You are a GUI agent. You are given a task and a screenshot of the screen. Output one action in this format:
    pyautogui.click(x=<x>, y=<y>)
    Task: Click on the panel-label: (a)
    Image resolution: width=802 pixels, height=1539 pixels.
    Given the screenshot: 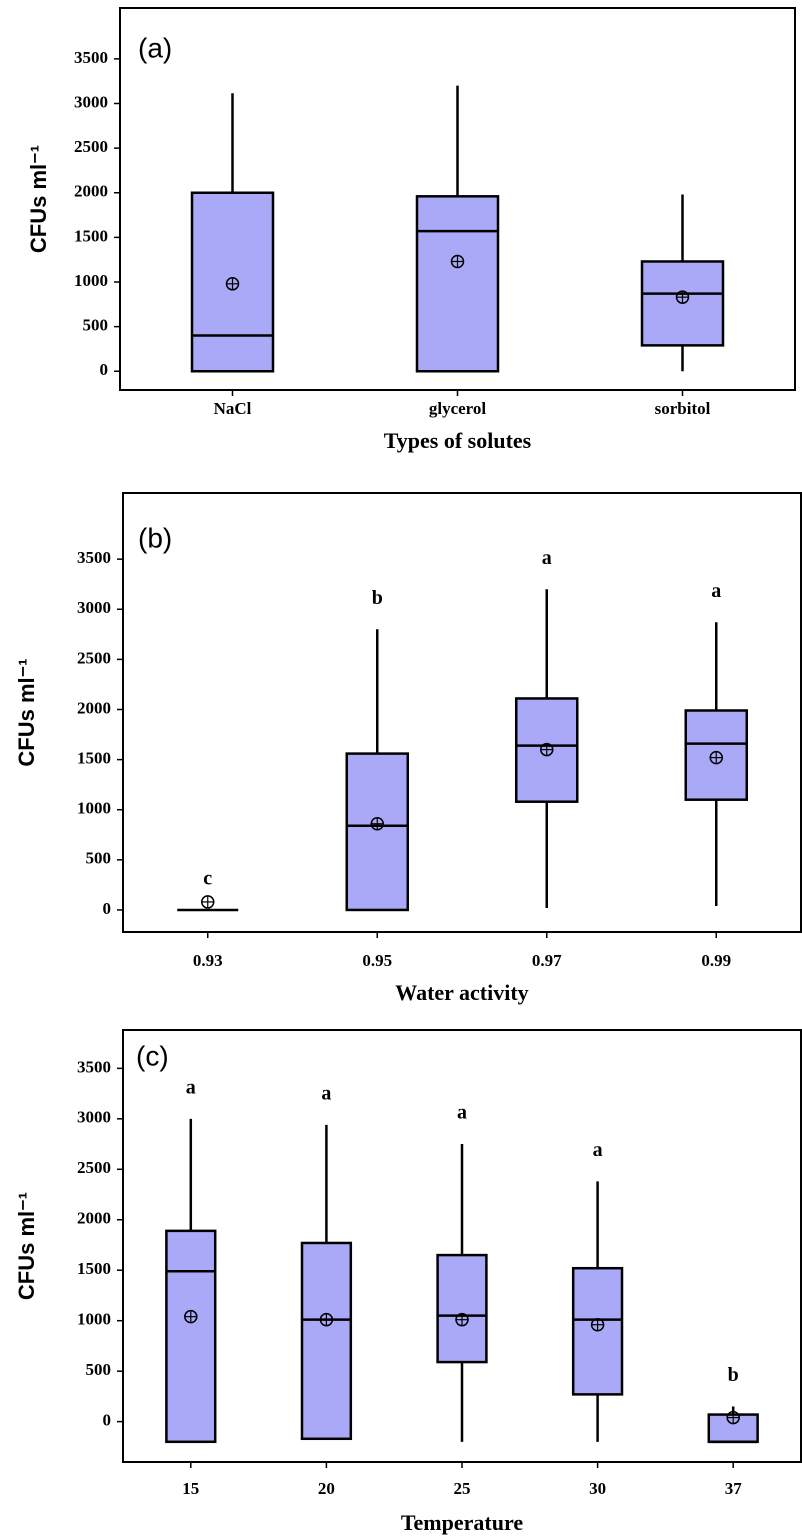 What is the action you would take?
    pyautogui.click(x=155, y=47)
    